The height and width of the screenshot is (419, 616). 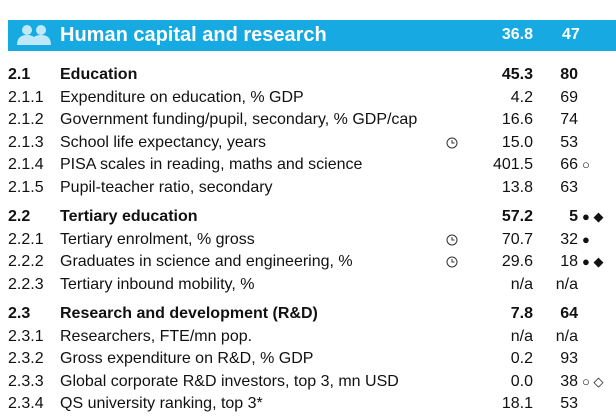 I want to click on indicator-score: 7.8, so click(x=521, y=313).